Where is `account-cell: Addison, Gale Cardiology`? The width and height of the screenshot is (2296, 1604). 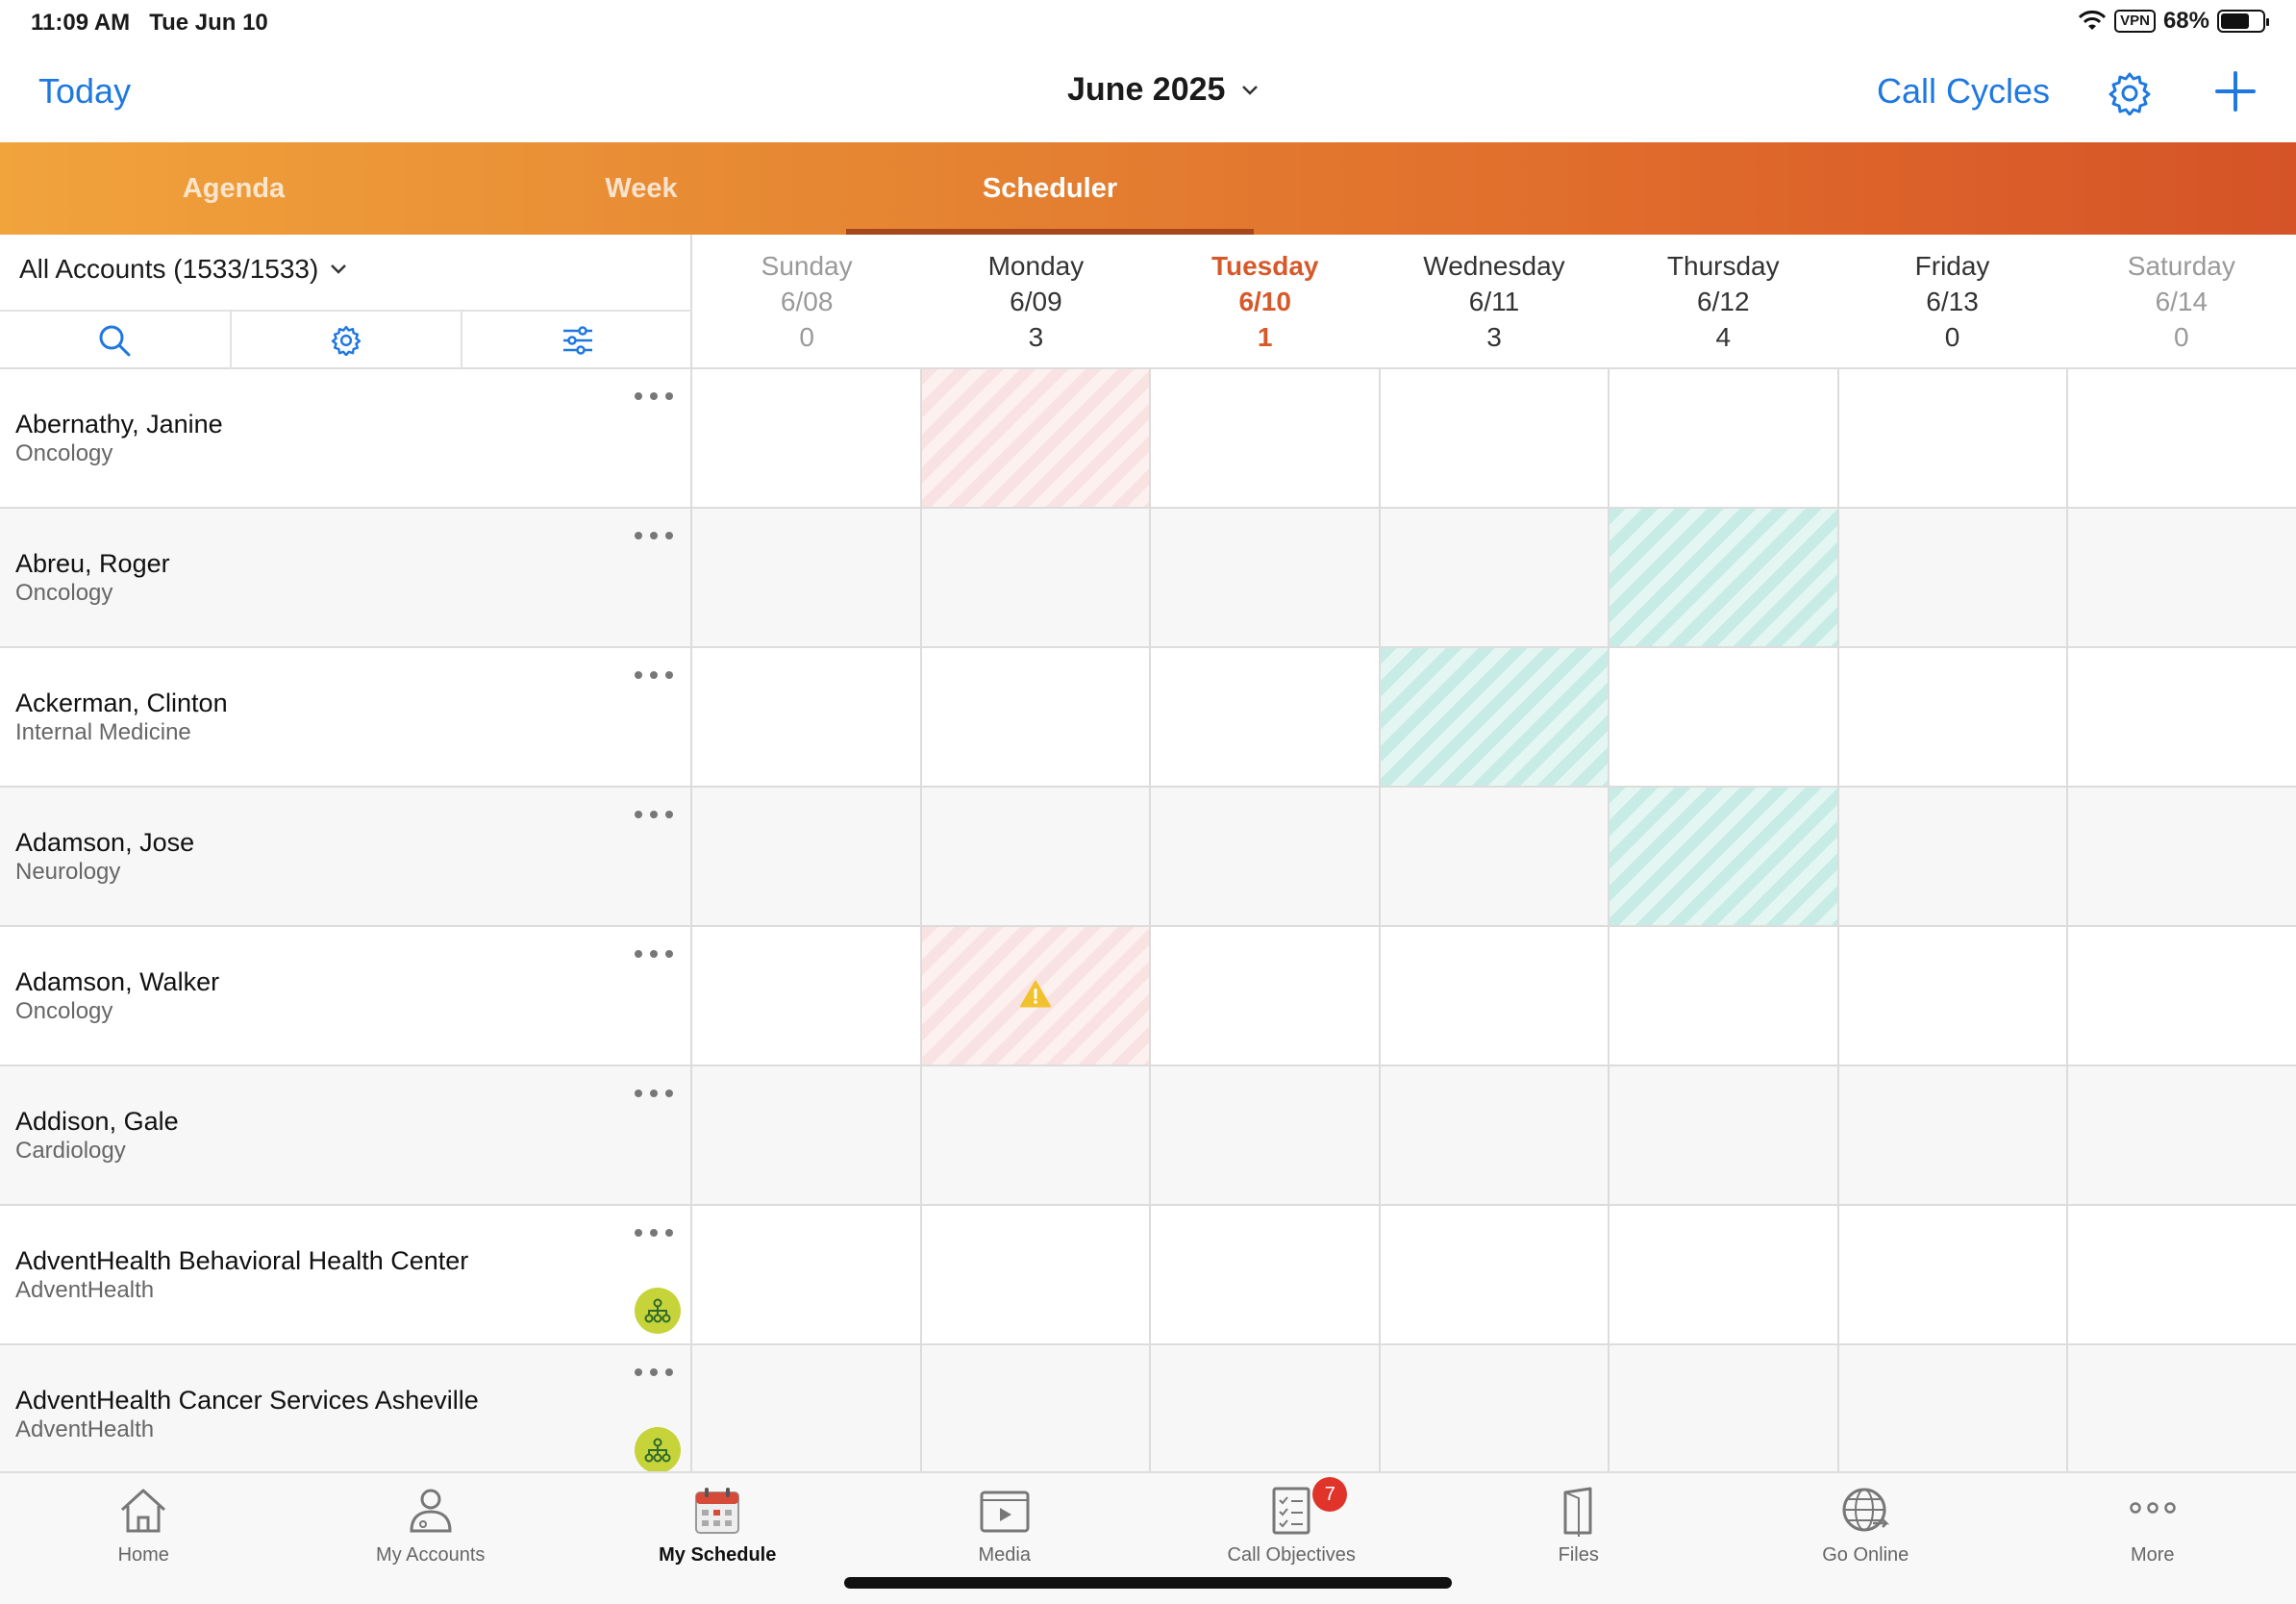 account-cell: Addison, Gale Cardiology is located at coordinates (346, 1135).